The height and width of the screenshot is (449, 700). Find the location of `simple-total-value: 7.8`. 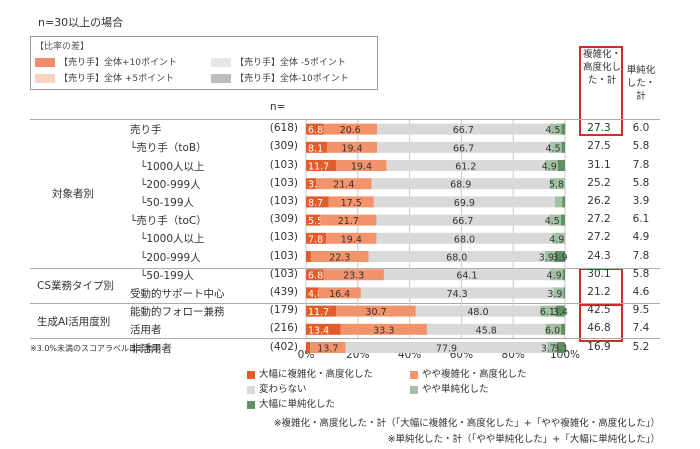

simple-total-value: 7.8 is located at coordinates (641, 164).